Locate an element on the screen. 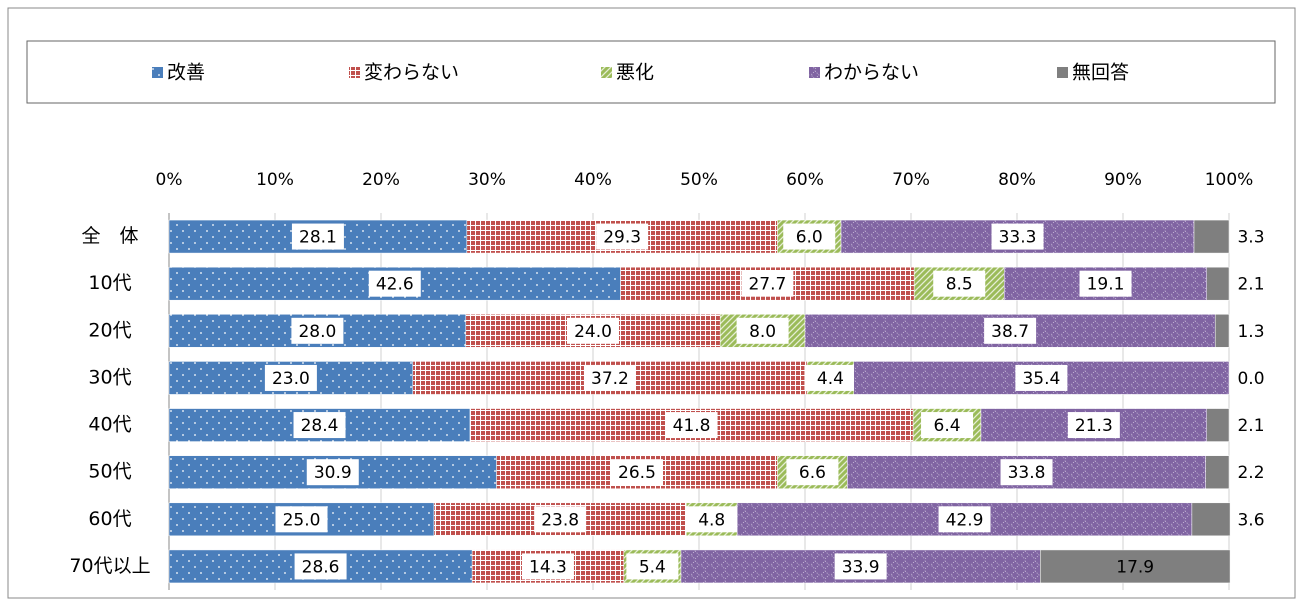  legend-label: 無回答 is located at coordinates (1100, 73).